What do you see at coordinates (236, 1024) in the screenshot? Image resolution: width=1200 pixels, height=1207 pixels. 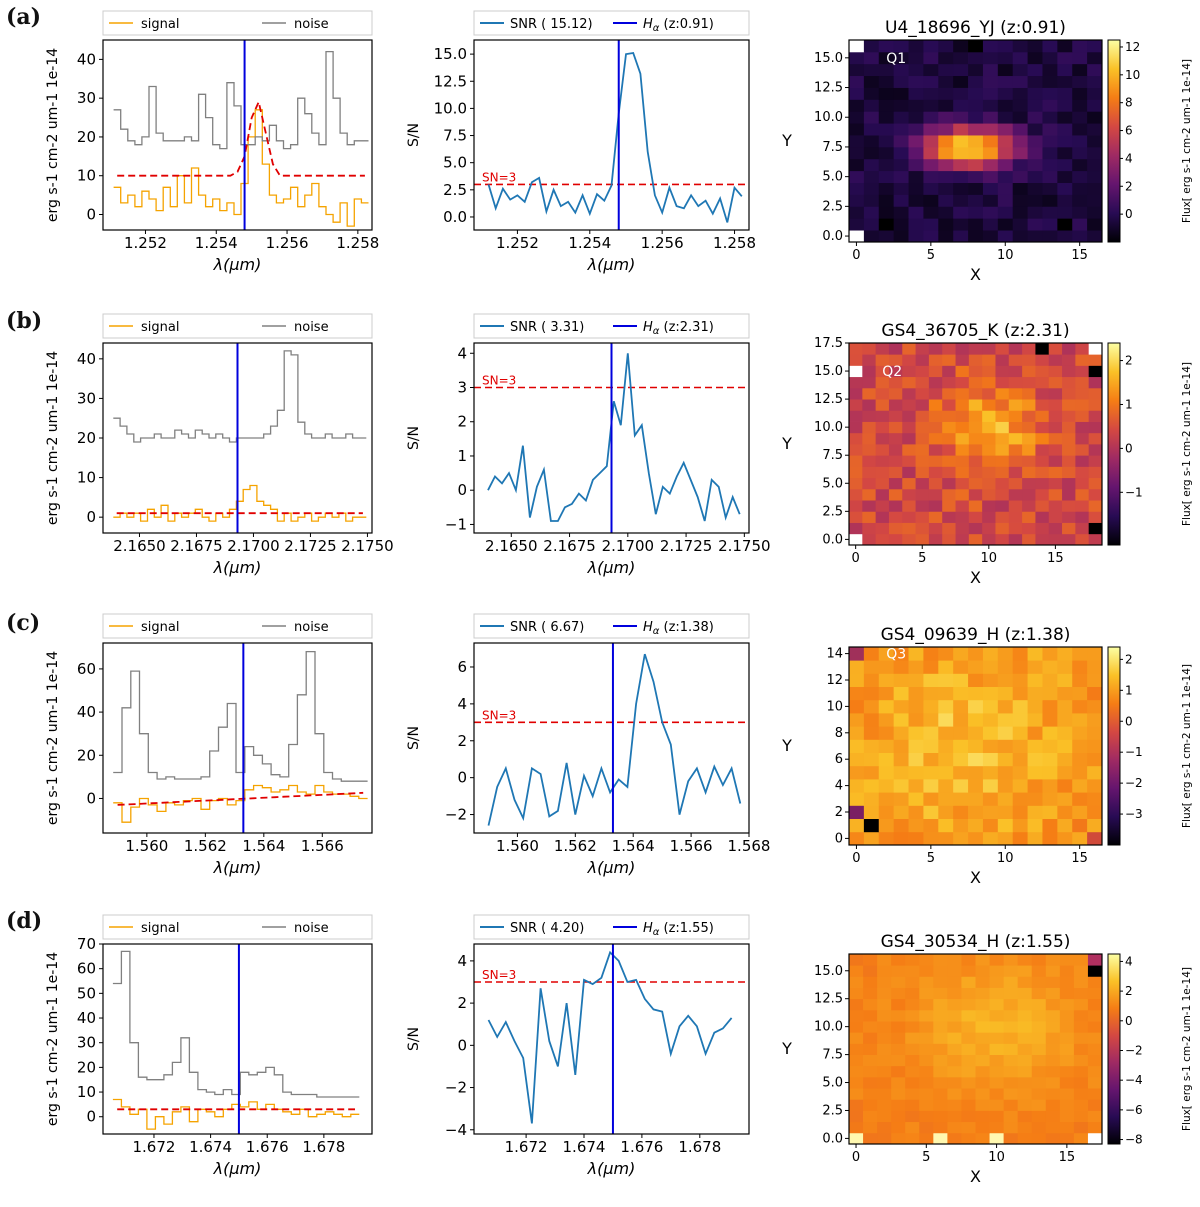 I see `spectrum-d-series-noise` at bounding box center [236, 1024].